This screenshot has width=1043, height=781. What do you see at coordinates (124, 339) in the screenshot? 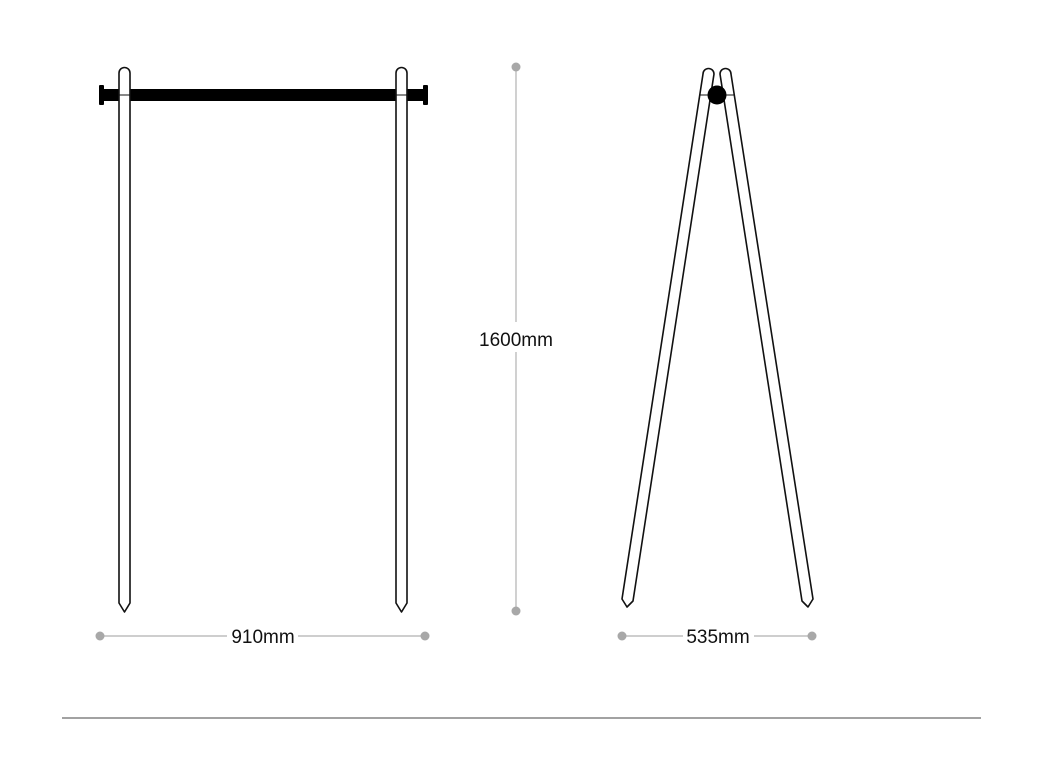
I see `left-leg` at bounding box center [124, 339].